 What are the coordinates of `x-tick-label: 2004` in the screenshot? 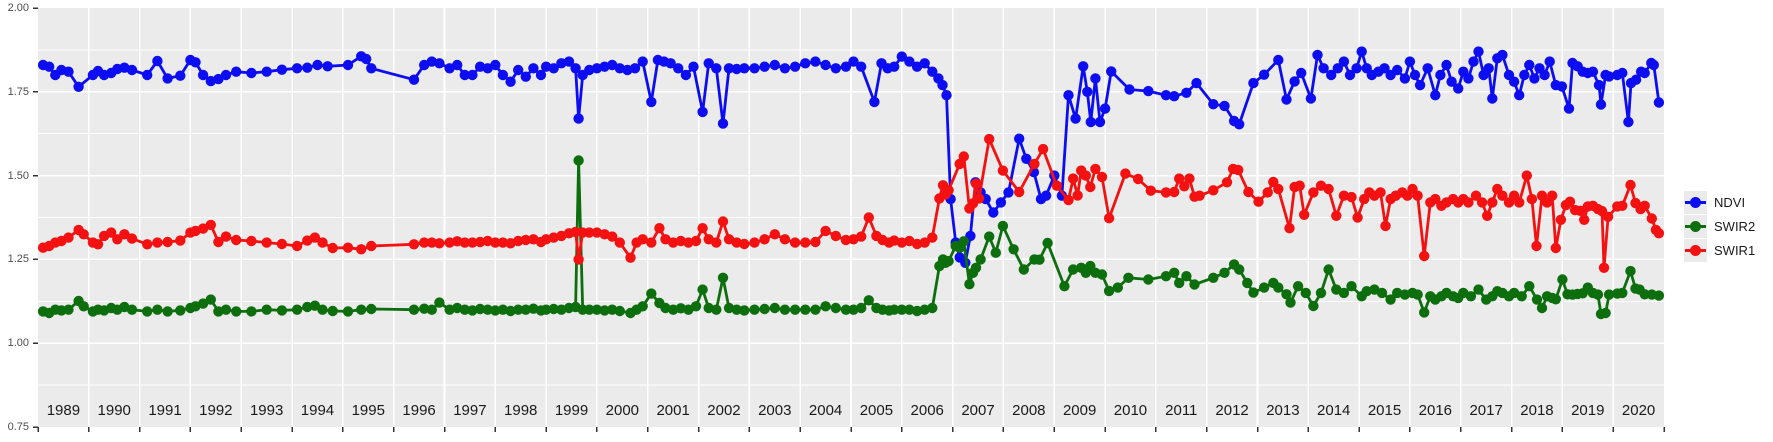 It's located at (825, 410).